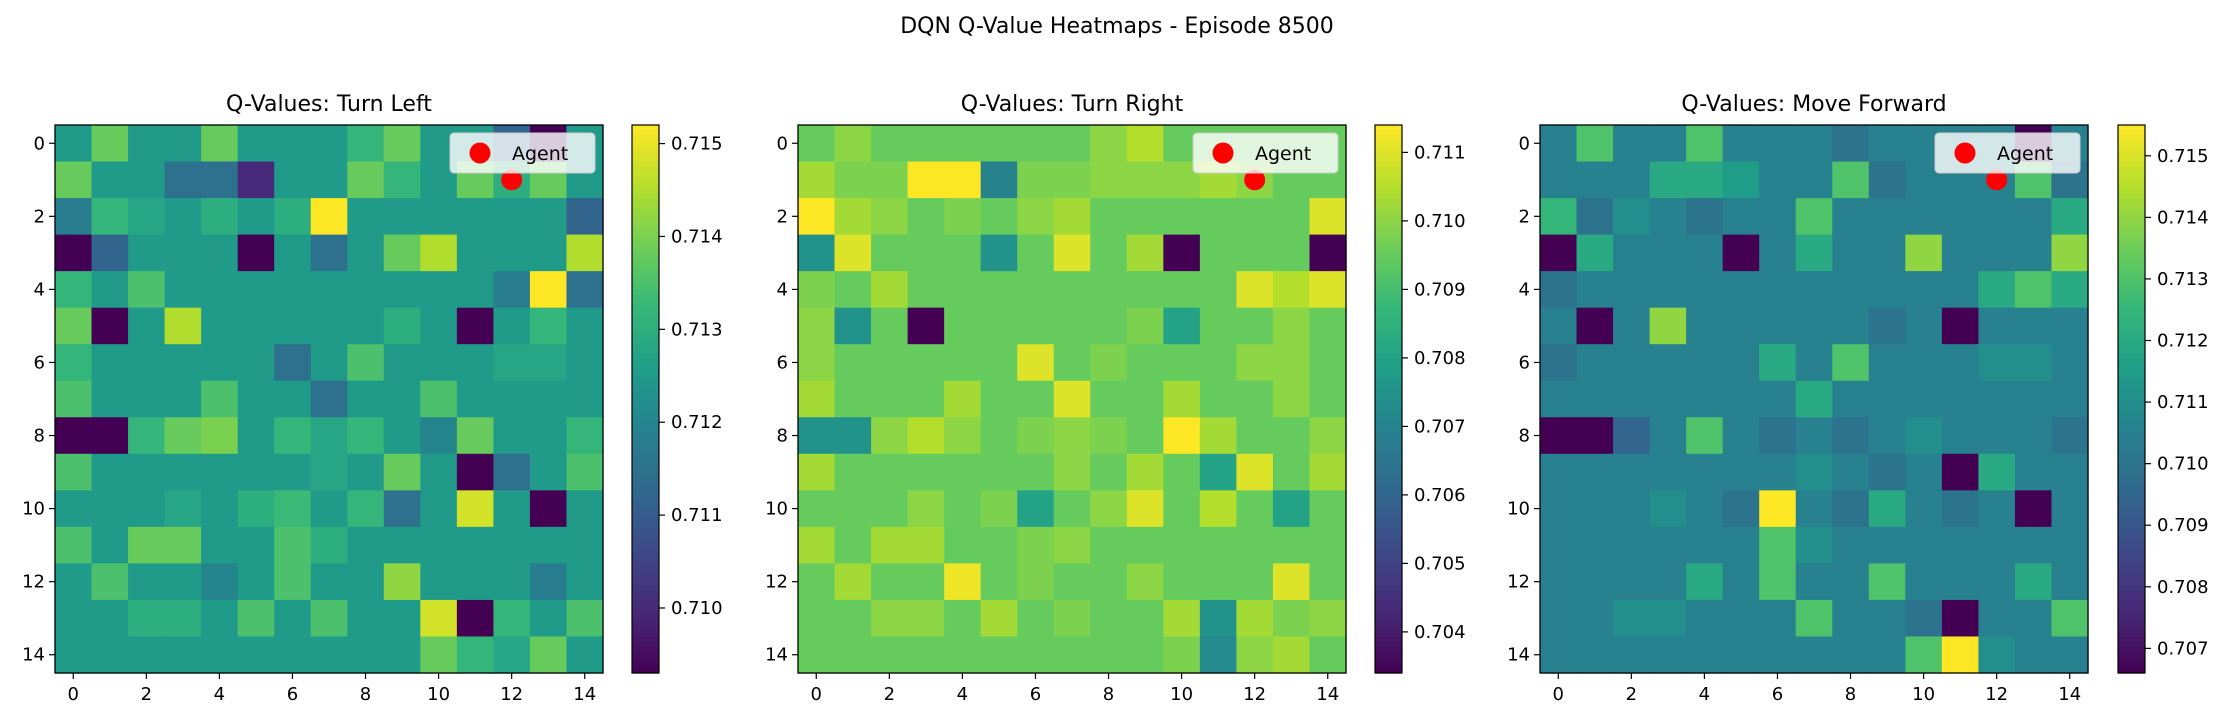 This screenshot has width=2235, height=722. I want to click on colorbar-tick-label: 0.704, so click(1440, 632).